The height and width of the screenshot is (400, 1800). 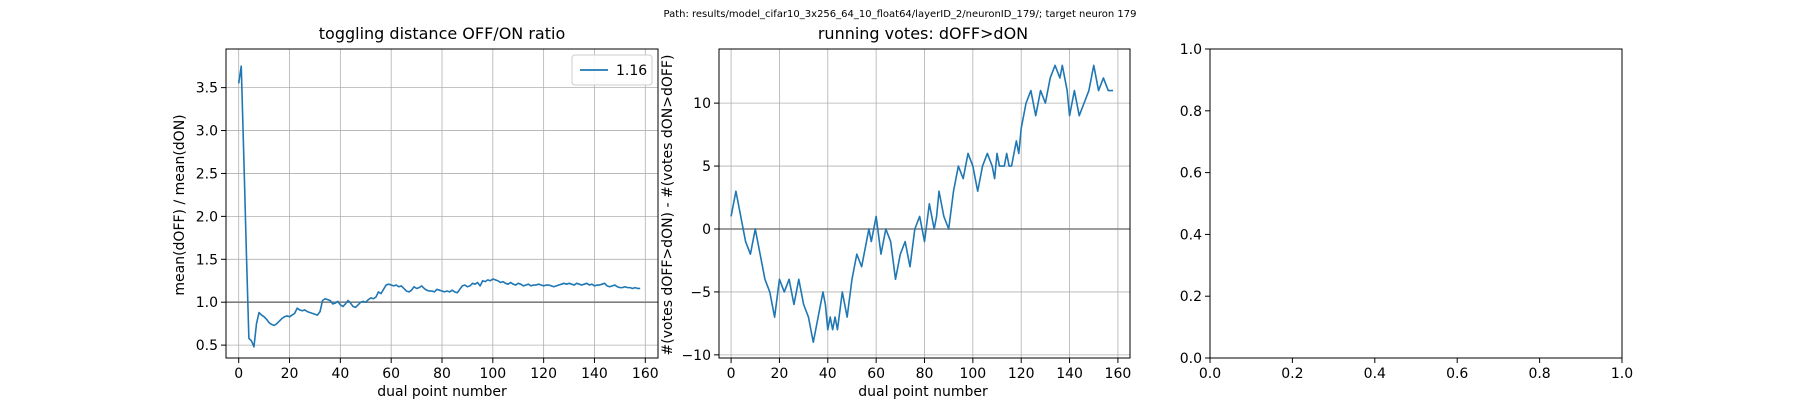 What do you see at coordinates (290, 374) in the screenshot?
I see `ratio-chart-xtick-label: 20` at bounding box center [290, 374].